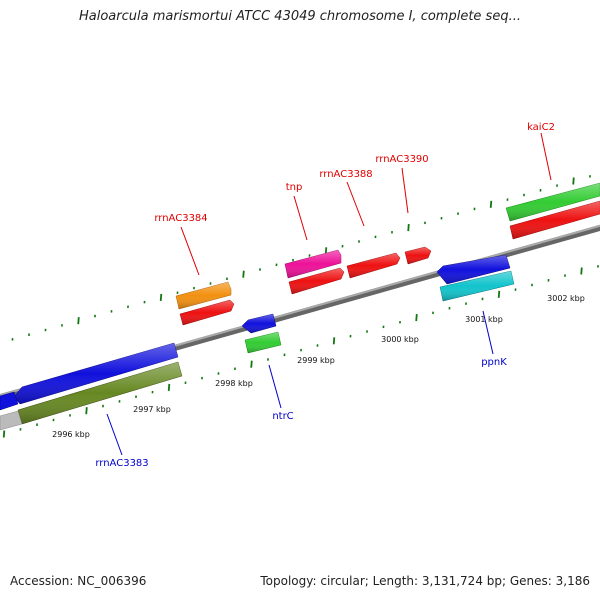 This screenshot has height=600, width=600. Describe the element at coordinates (400, 339) in the screenshot. I see `position-label: 3000 kbp` at that location.